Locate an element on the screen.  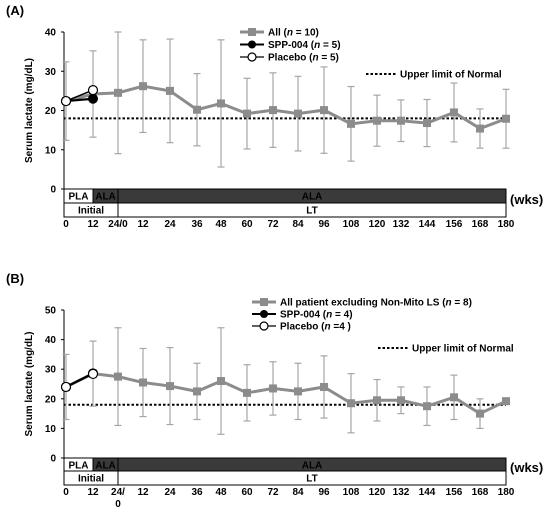
x-tick-label: 60 is located at coordinates (247, 492).